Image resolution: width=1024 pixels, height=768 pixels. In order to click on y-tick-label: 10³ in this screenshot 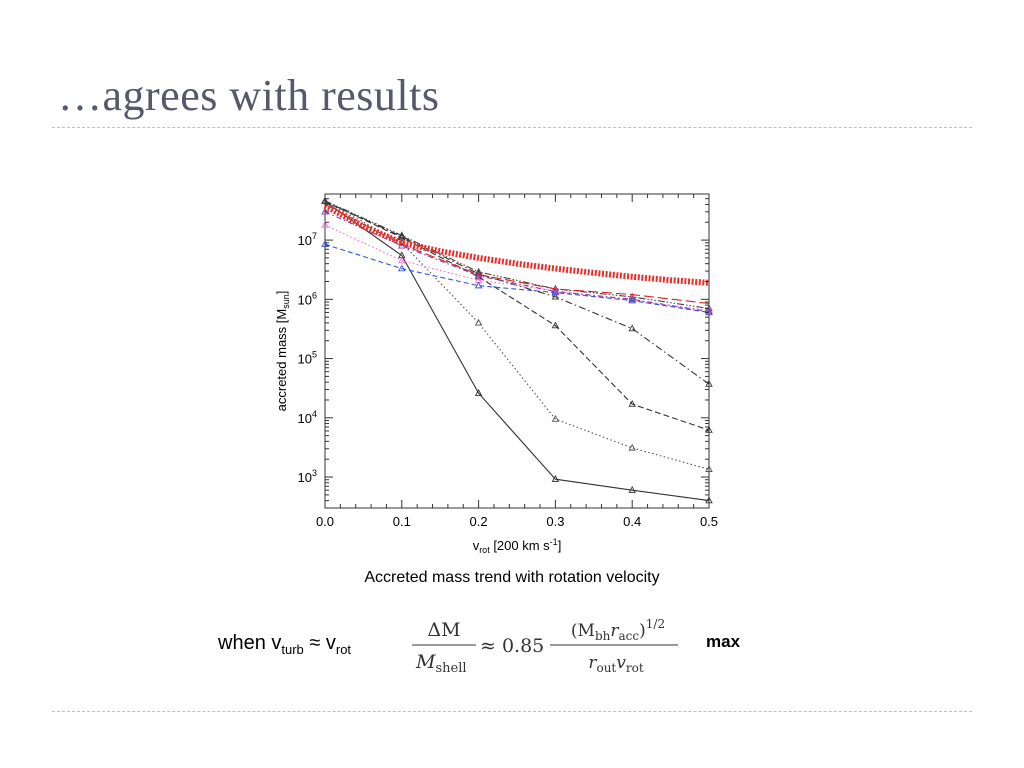, I will do `click(307, 476)`.